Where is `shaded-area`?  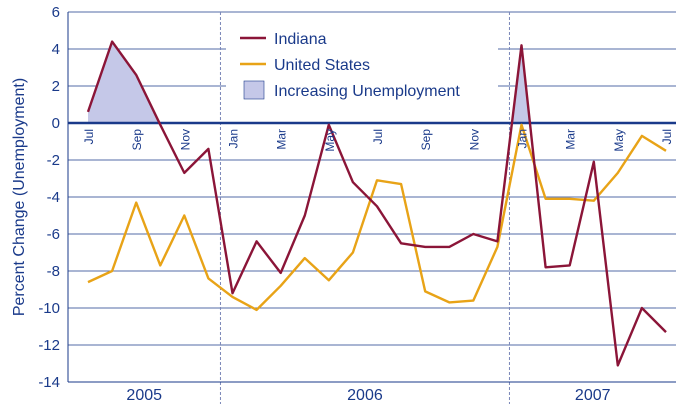
shaded-area is located at coordinates (520, 84).